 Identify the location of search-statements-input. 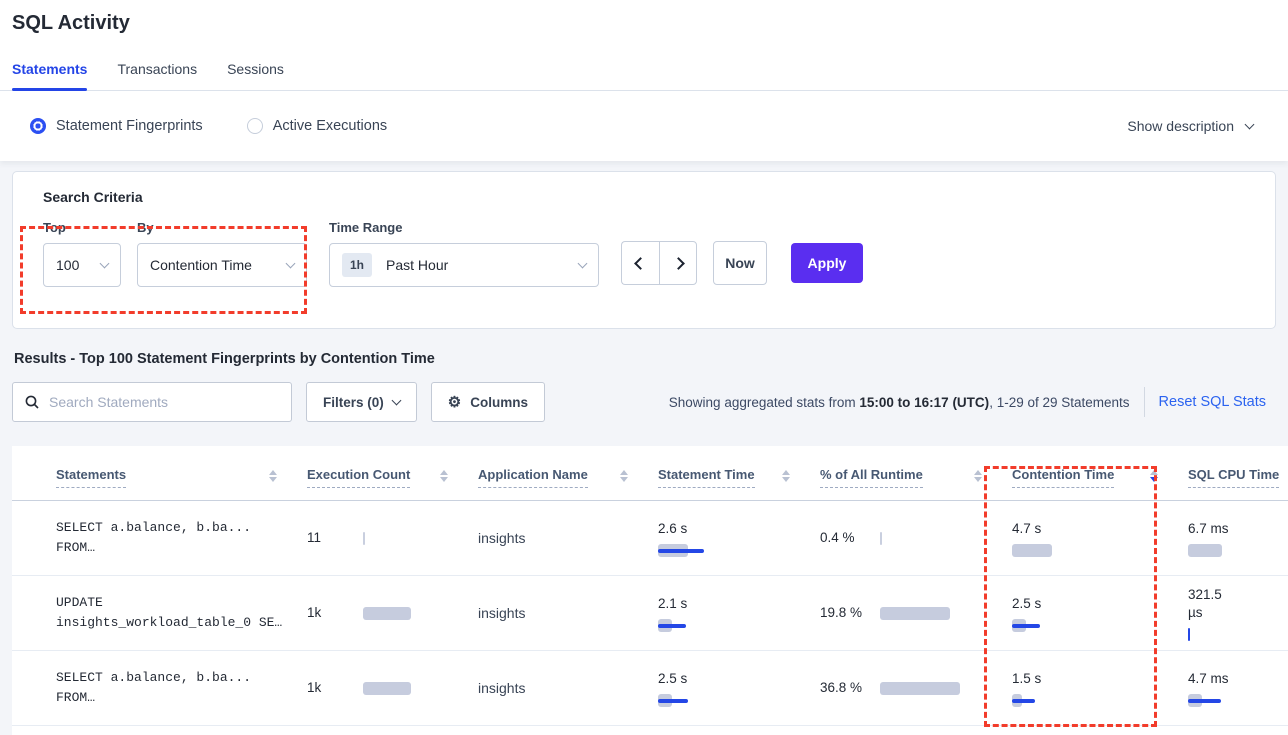
(164, 402).